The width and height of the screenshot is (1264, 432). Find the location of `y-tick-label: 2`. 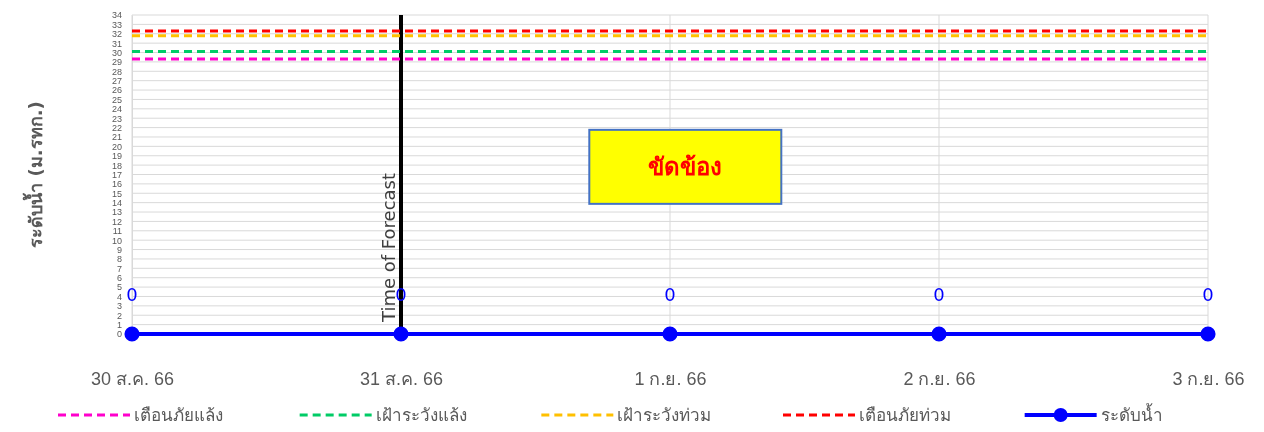

y-tick-label: 2 is located at coordinates (119, 315).